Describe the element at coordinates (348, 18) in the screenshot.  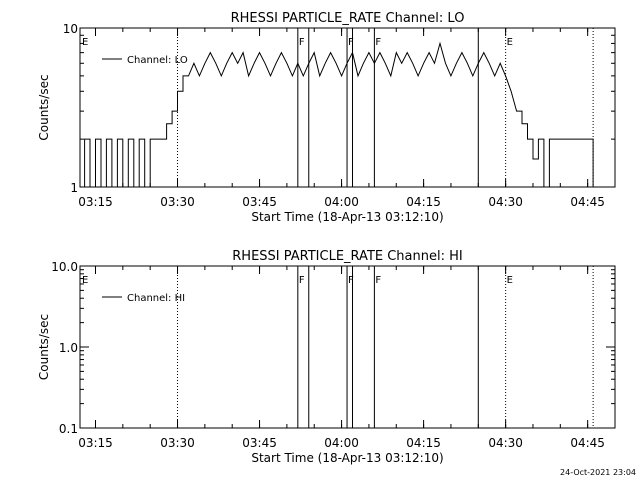
I see `chart-title: RHESSI PARTICLE_RATE Channel: LO` at that location.